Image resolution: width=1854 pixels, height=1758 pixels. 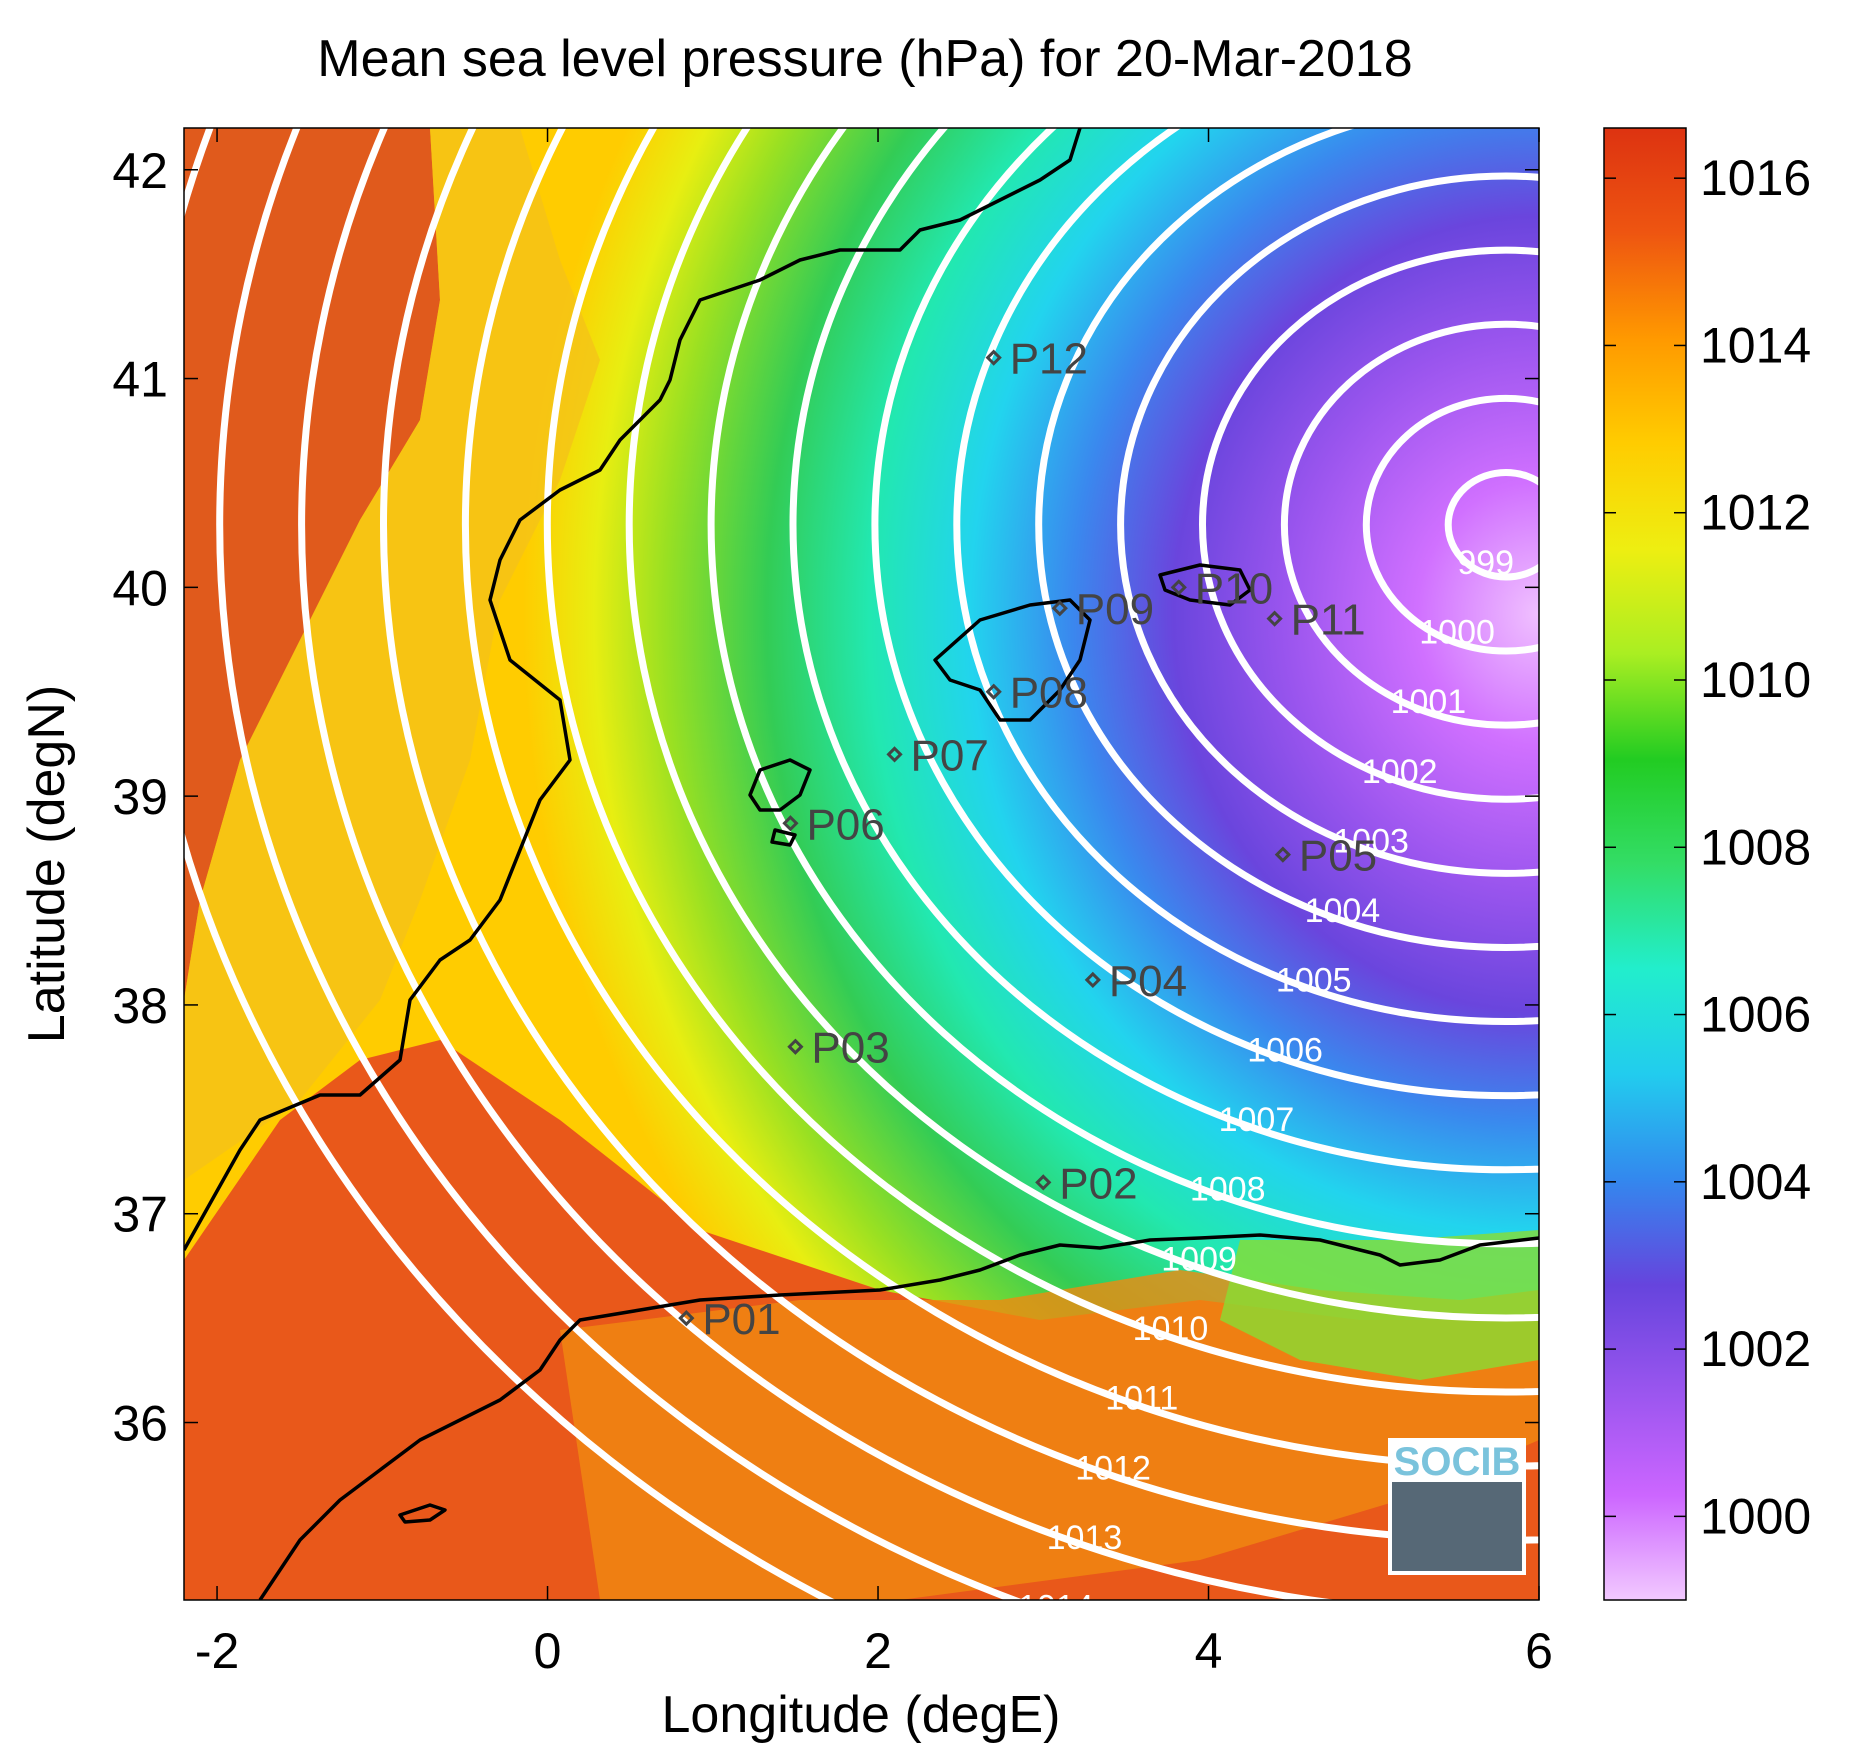 What do you see at coordinates (140, 1006) in the screenshot?
I see `y-tick-label: 38` at bounding box center [140, 1006].